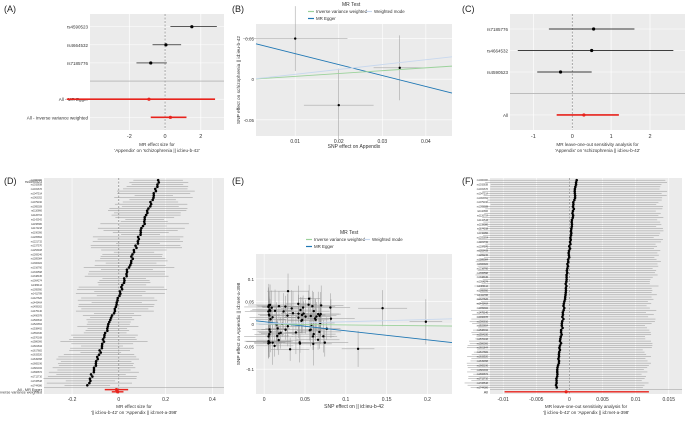 Image resolution: width=685 pixels, height=428 pixels. What do you see at coordinates (339, 142) in the screenshot?
I see `x-tick-label: 0.02` at bounding box center [339, 142].